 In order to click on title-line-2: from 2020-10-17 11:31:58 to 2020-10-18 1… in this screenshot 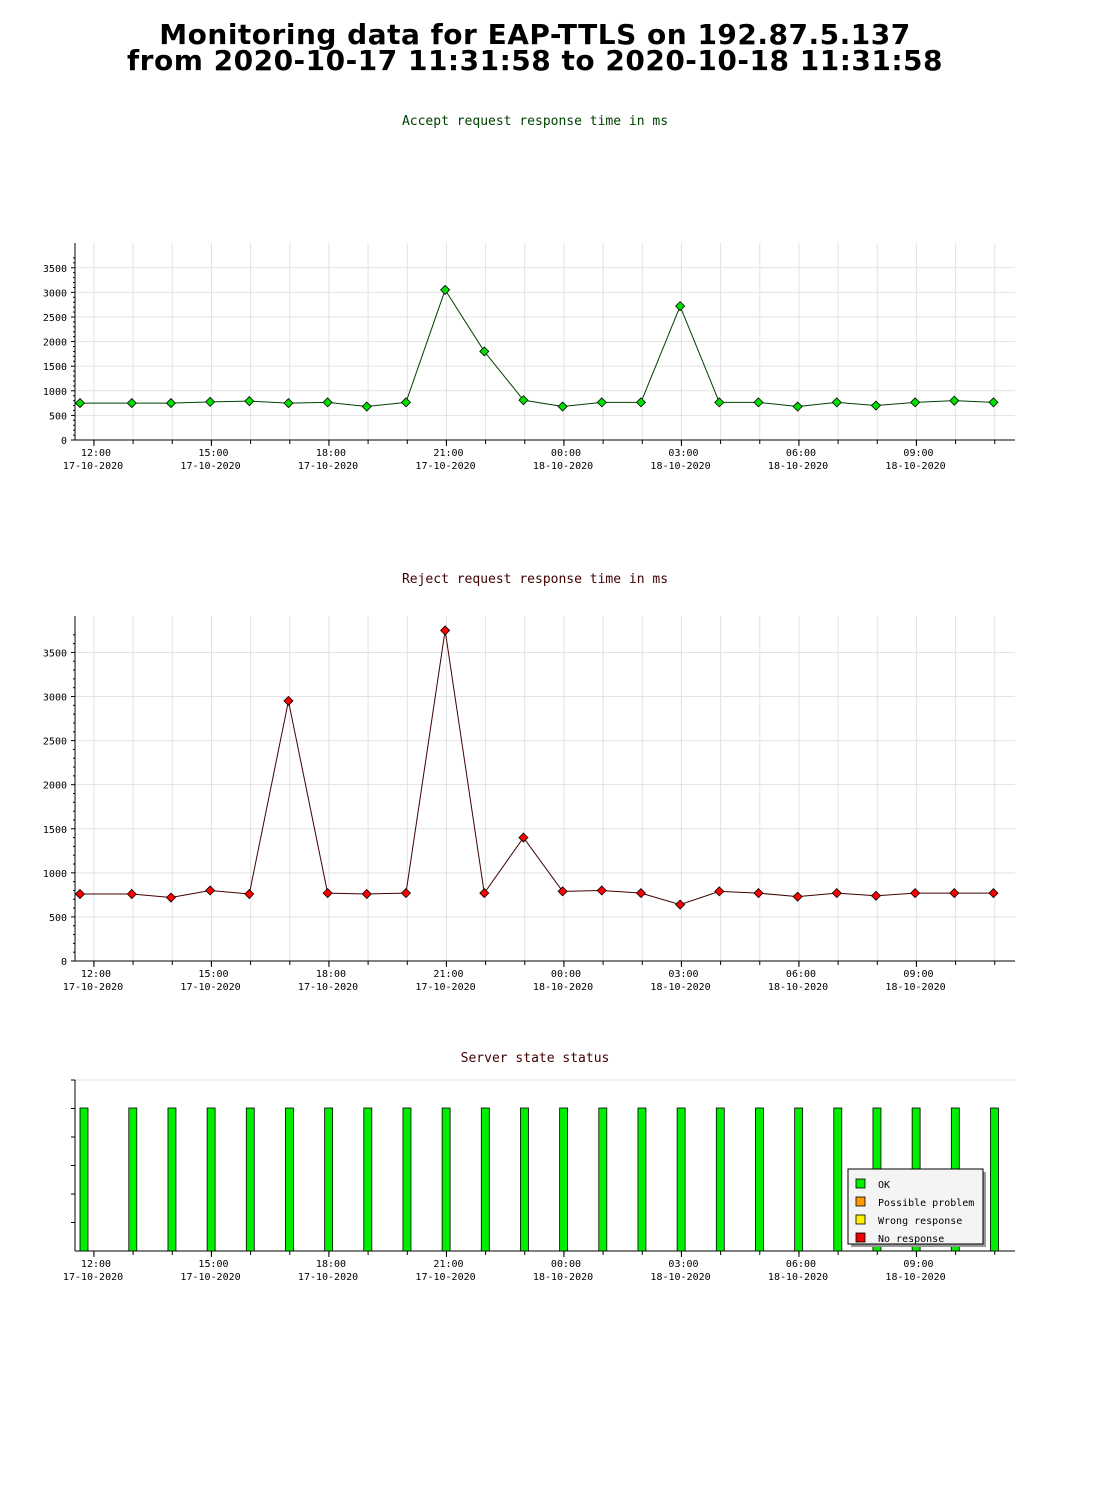, I will do `click(535, 60)`.